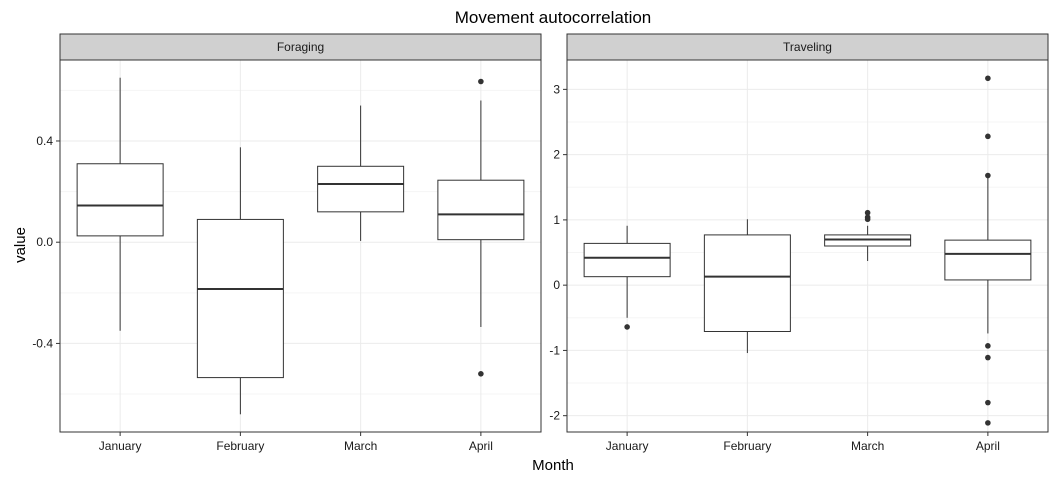 The height and width of the screenshot is (480, 1056). Describe the element at coordinates (556, 285) in the screenshot. I see `y-tick-label: 0` at that location.